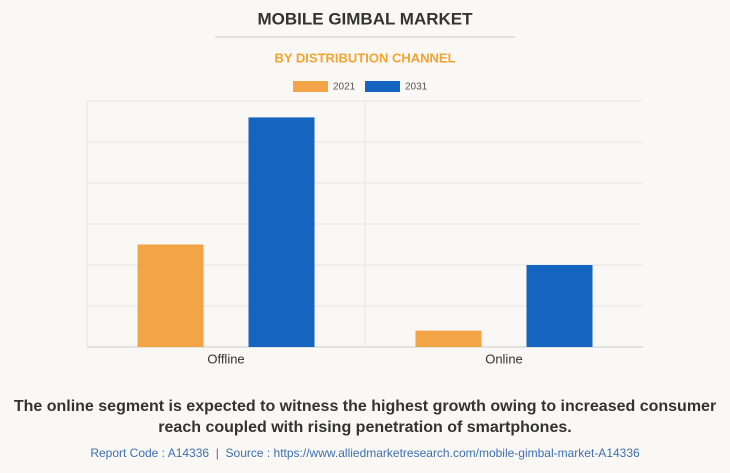 The image size is (730, 473). I want to click on legend-label: 2031, so click(416, 87).